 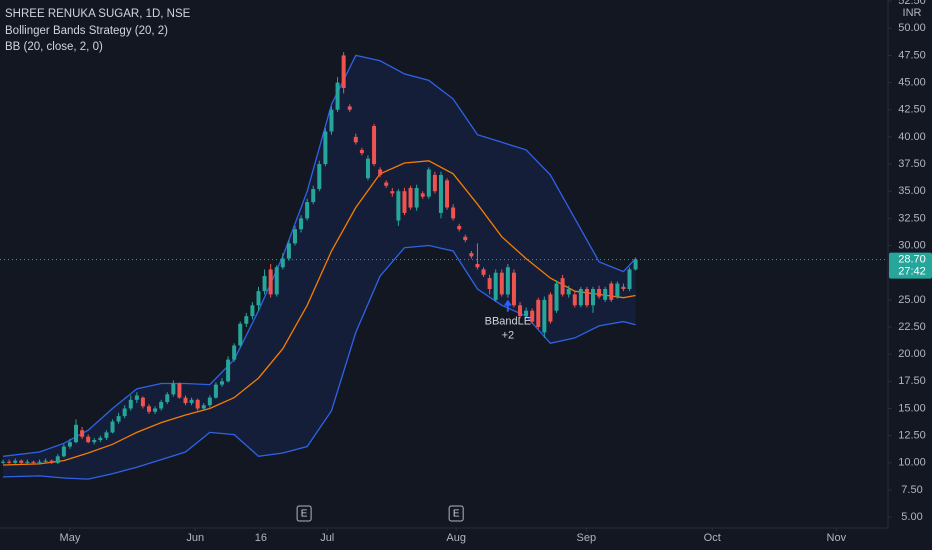 What do you see at coordinates (54, 47) in the screenshot?
I see `indicator-label: BB (20, close, 2, 0)` at bounding box center [54, 47].